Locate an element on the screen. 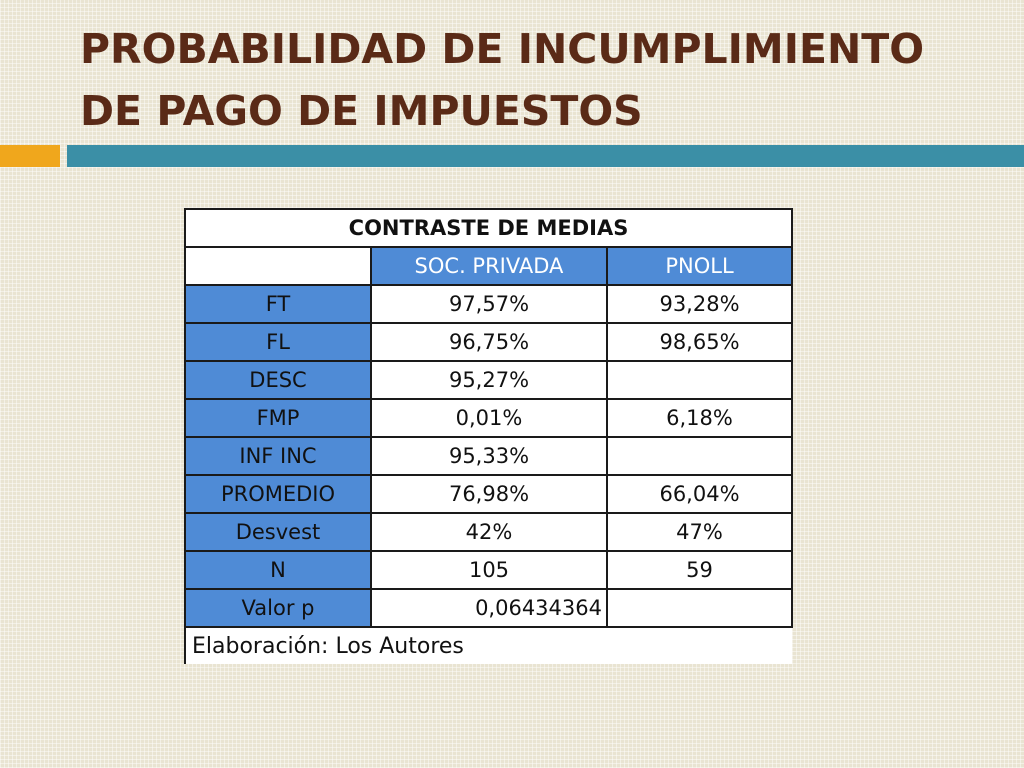 The width and height of the screenshot is (1024, 768). table-row: N 105 59 is located at coordinates (488, 570).